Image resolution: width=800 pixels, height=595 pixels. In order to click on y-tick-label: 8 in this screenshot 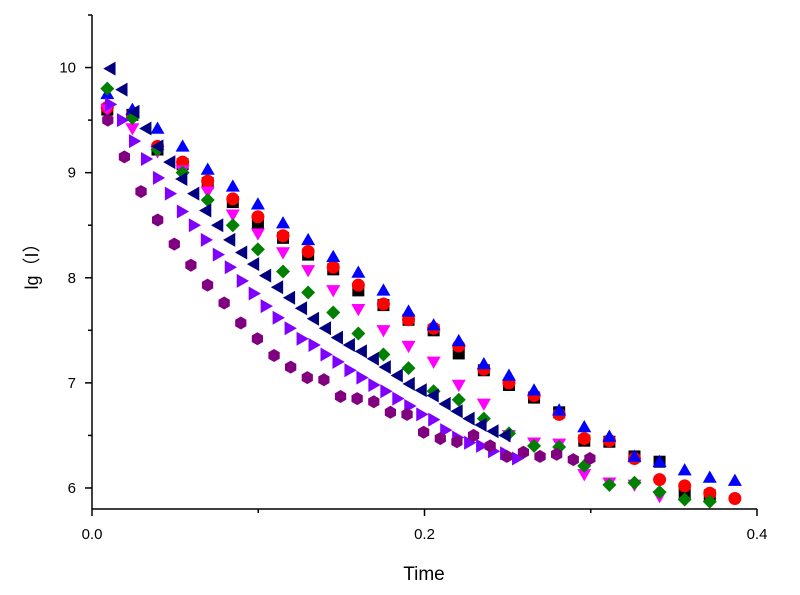, I will do `click(72, 278)`.